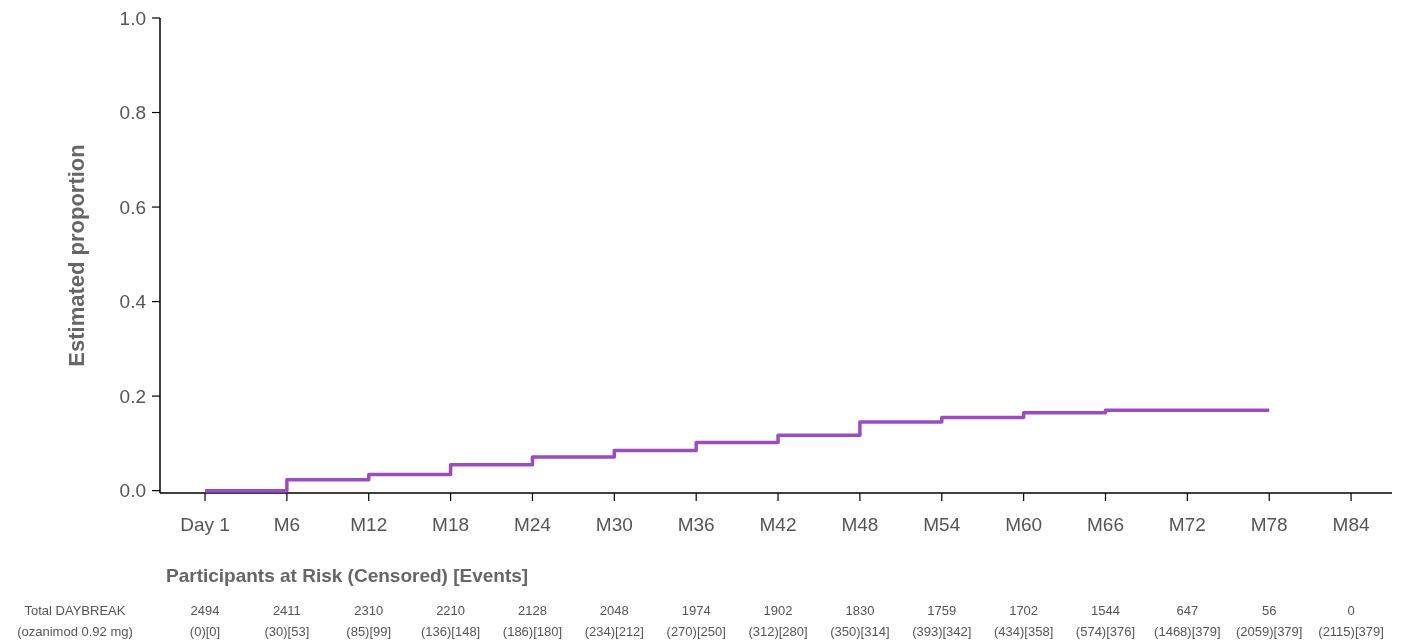  Describe the element at coordinates (1187, 610) in the screenshot. I see `text: 647` at that location.